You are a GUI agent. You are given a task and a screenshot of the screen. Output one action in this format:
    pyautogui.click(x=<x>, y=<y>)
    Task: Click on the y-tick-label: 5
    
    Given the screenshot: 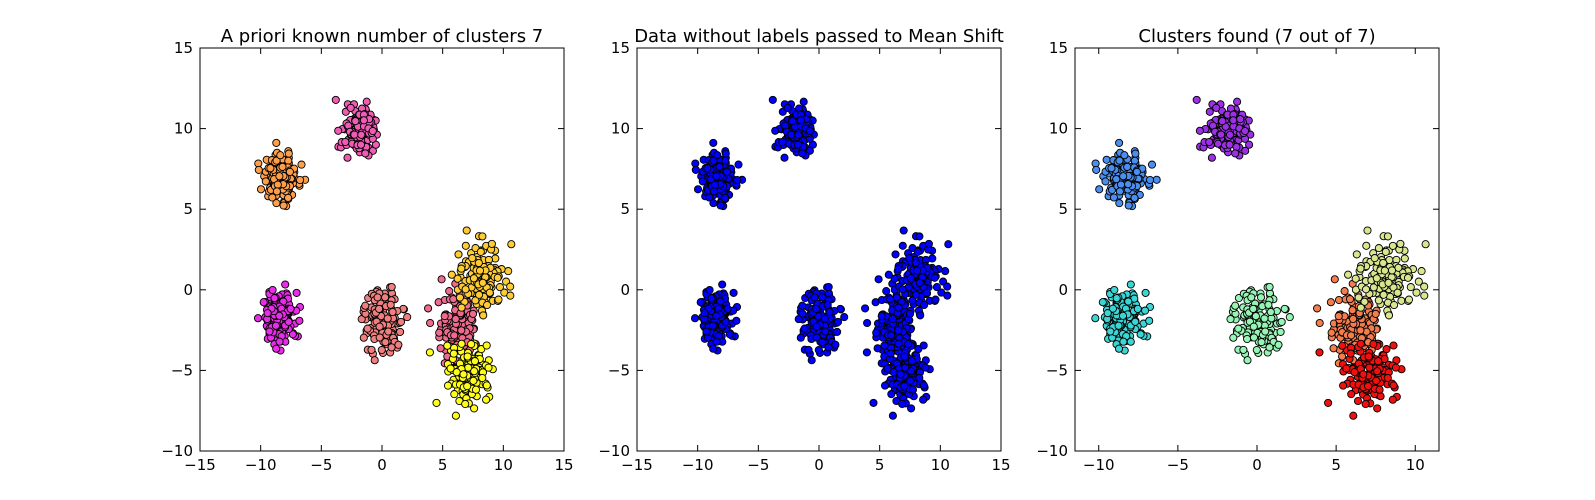 What is the action you would take?
    pyautogui.click(x=625, y=209)
    